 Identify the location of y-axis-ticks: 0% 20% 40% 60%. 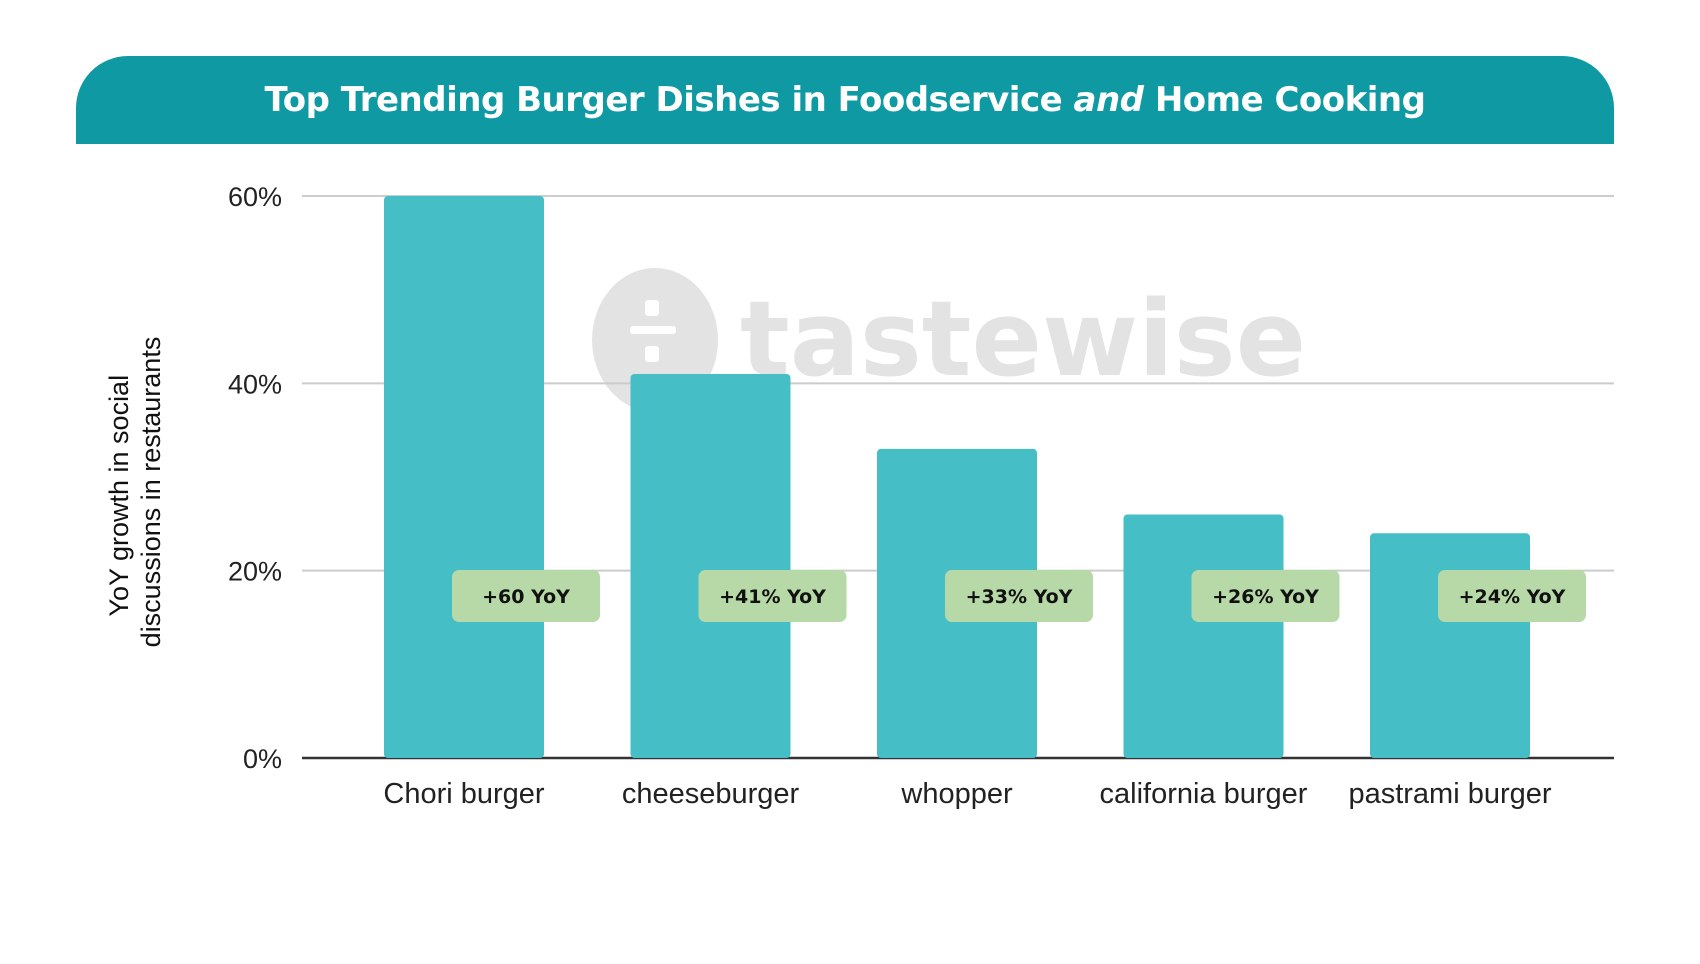
(255, 478).